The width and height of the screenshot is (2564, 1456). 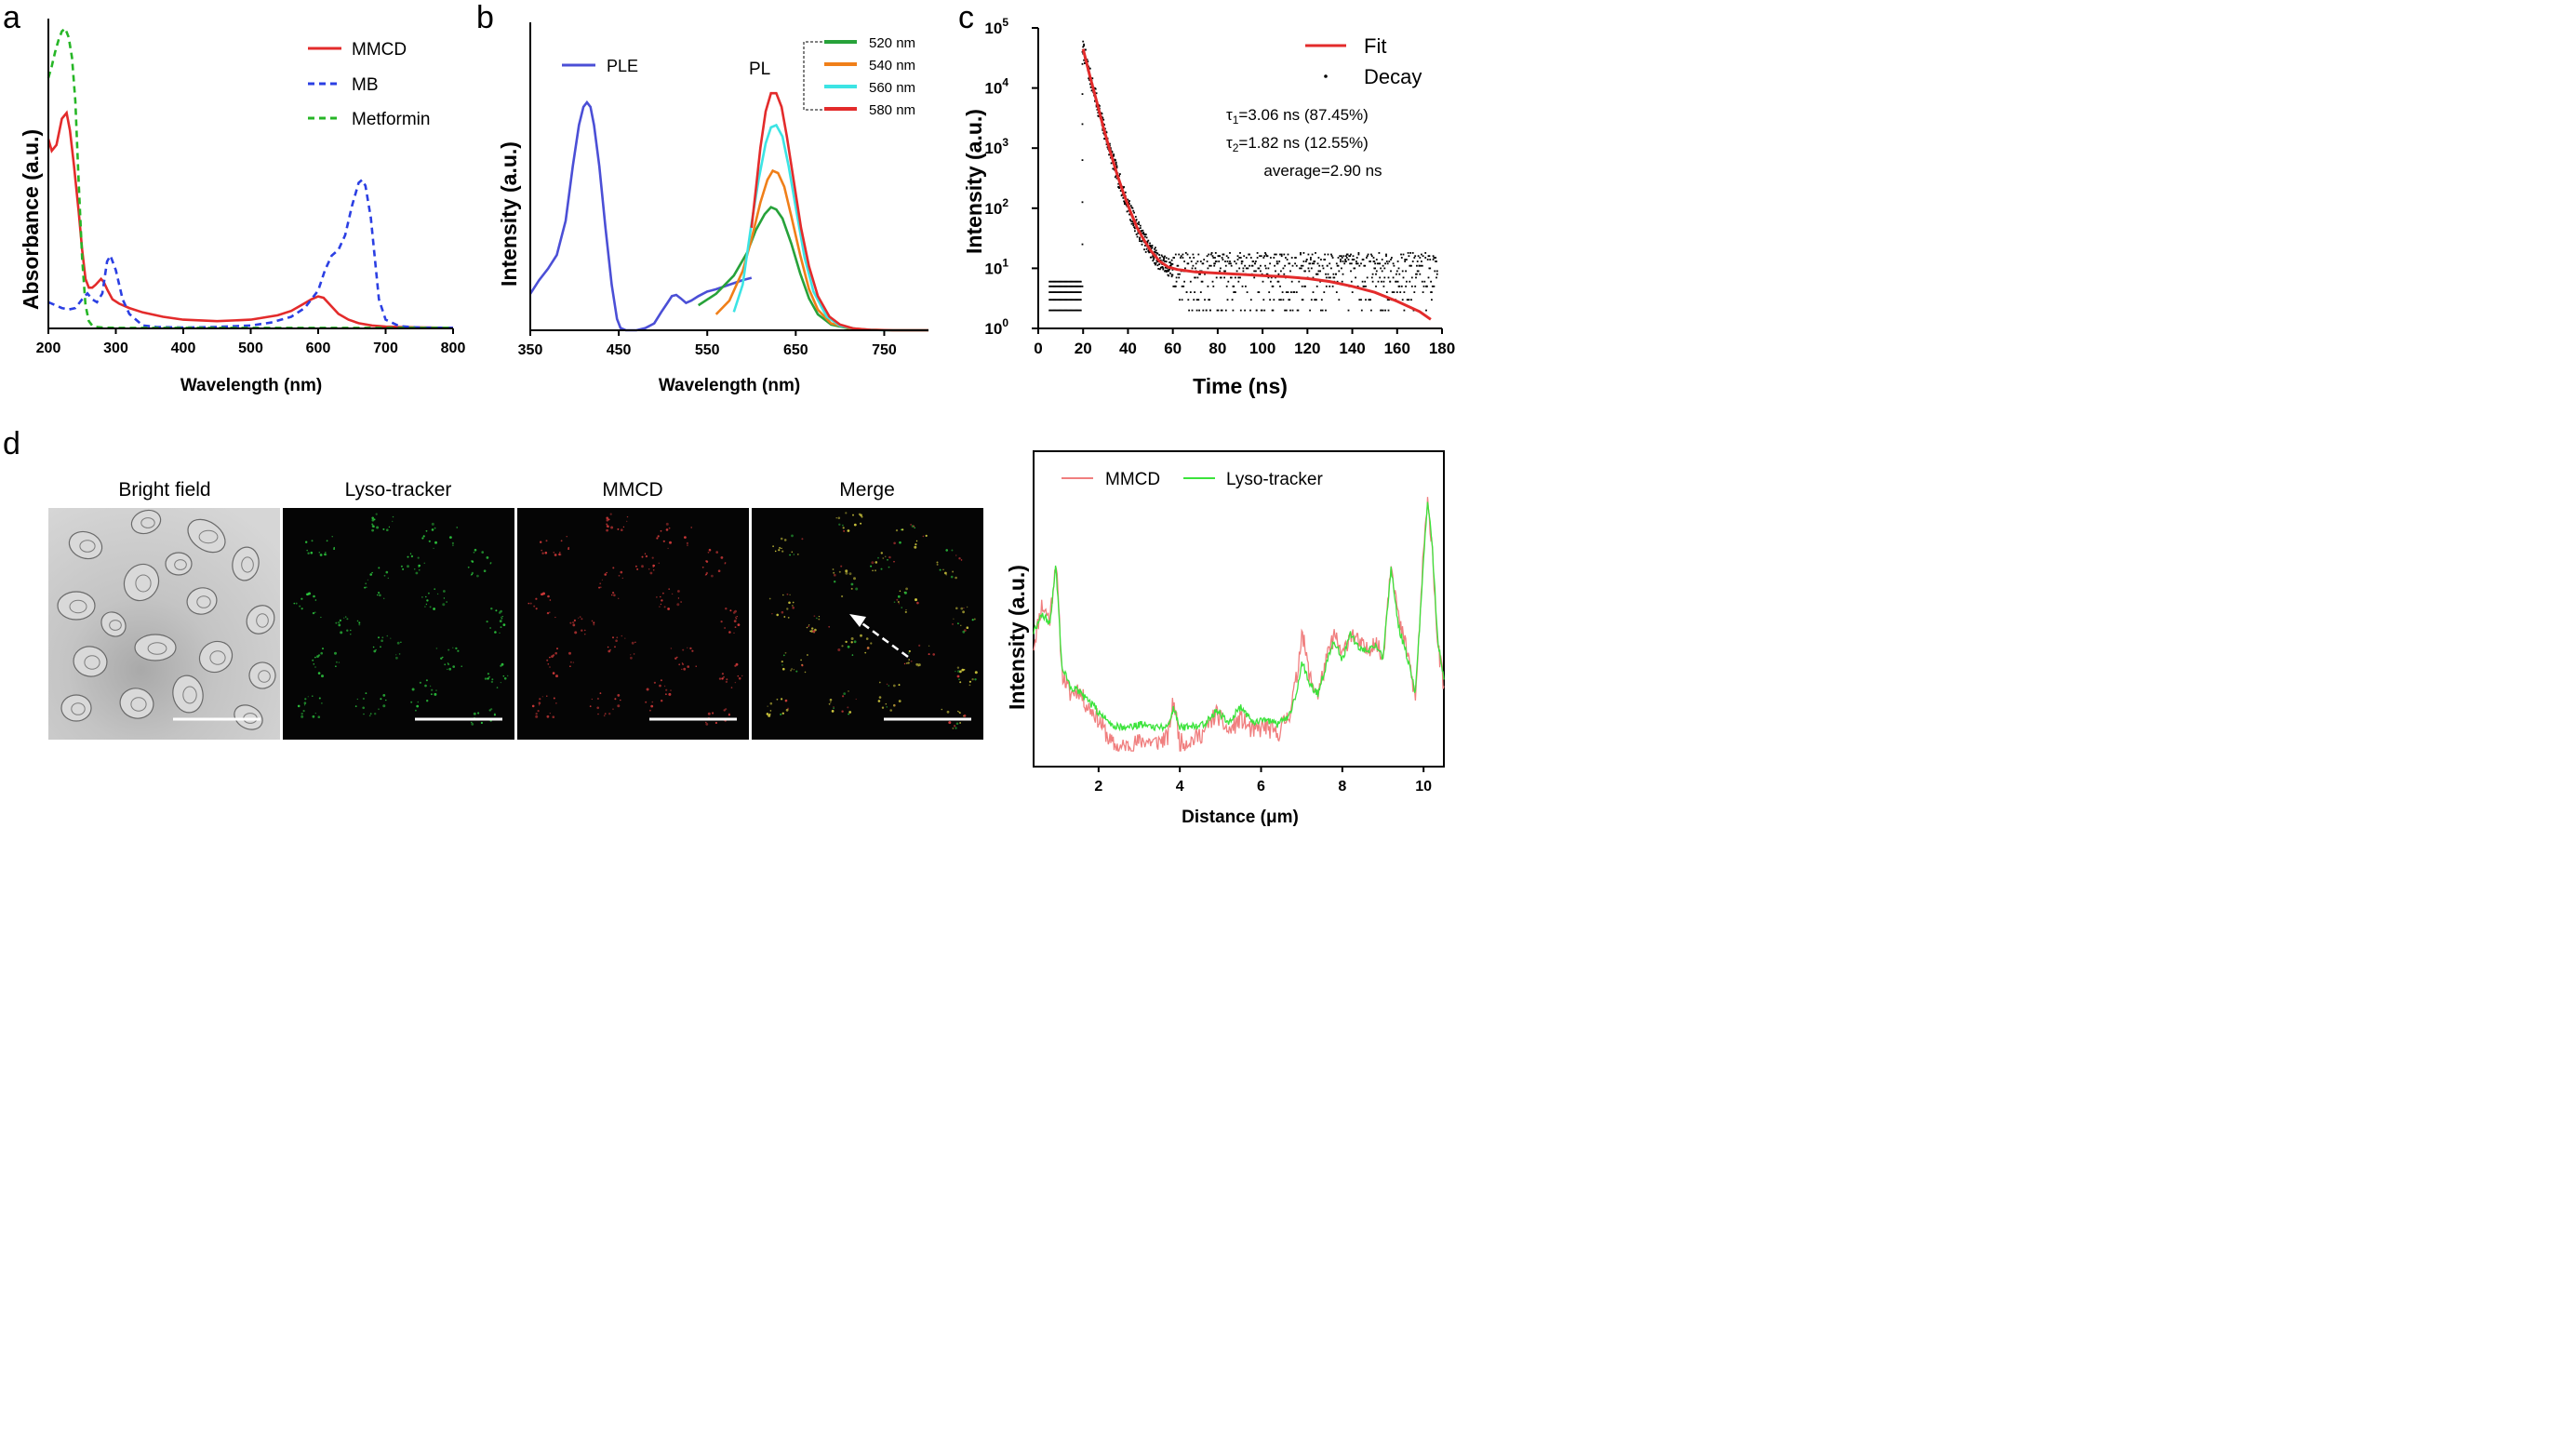 What do you see at coordinates (1173, 348) in the screenshot?
I see `x-tick-60: 60` at bounding box center [1173, 348].